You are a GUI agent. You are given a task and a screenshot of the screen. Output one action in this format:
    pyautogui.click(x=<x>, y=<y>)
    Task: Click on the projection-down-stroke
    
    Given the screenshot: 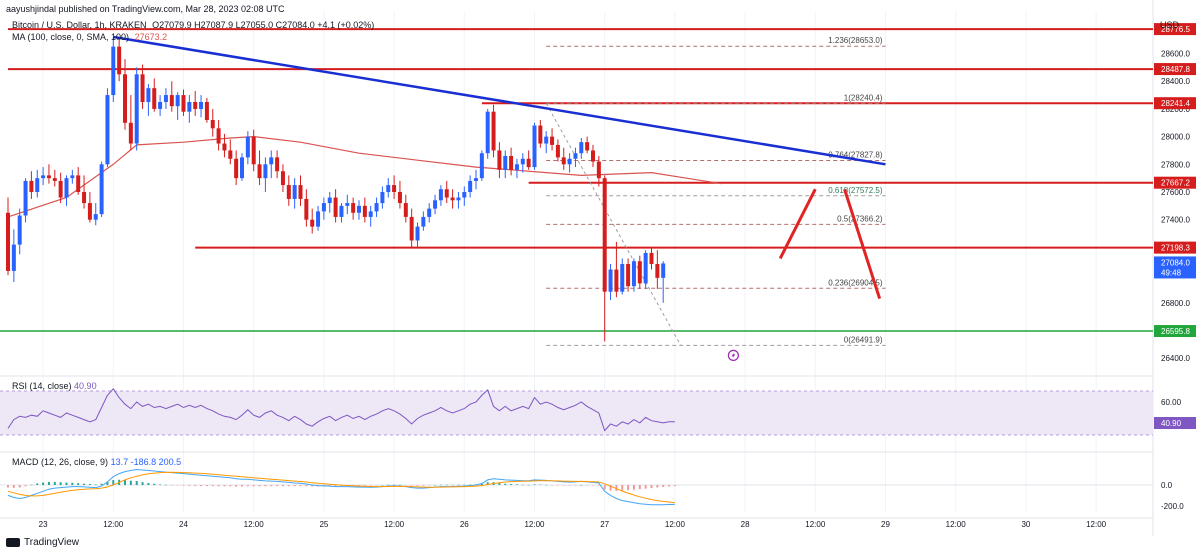 What is the action you would take?
    pyautogui.click(x=862, y=244)
    